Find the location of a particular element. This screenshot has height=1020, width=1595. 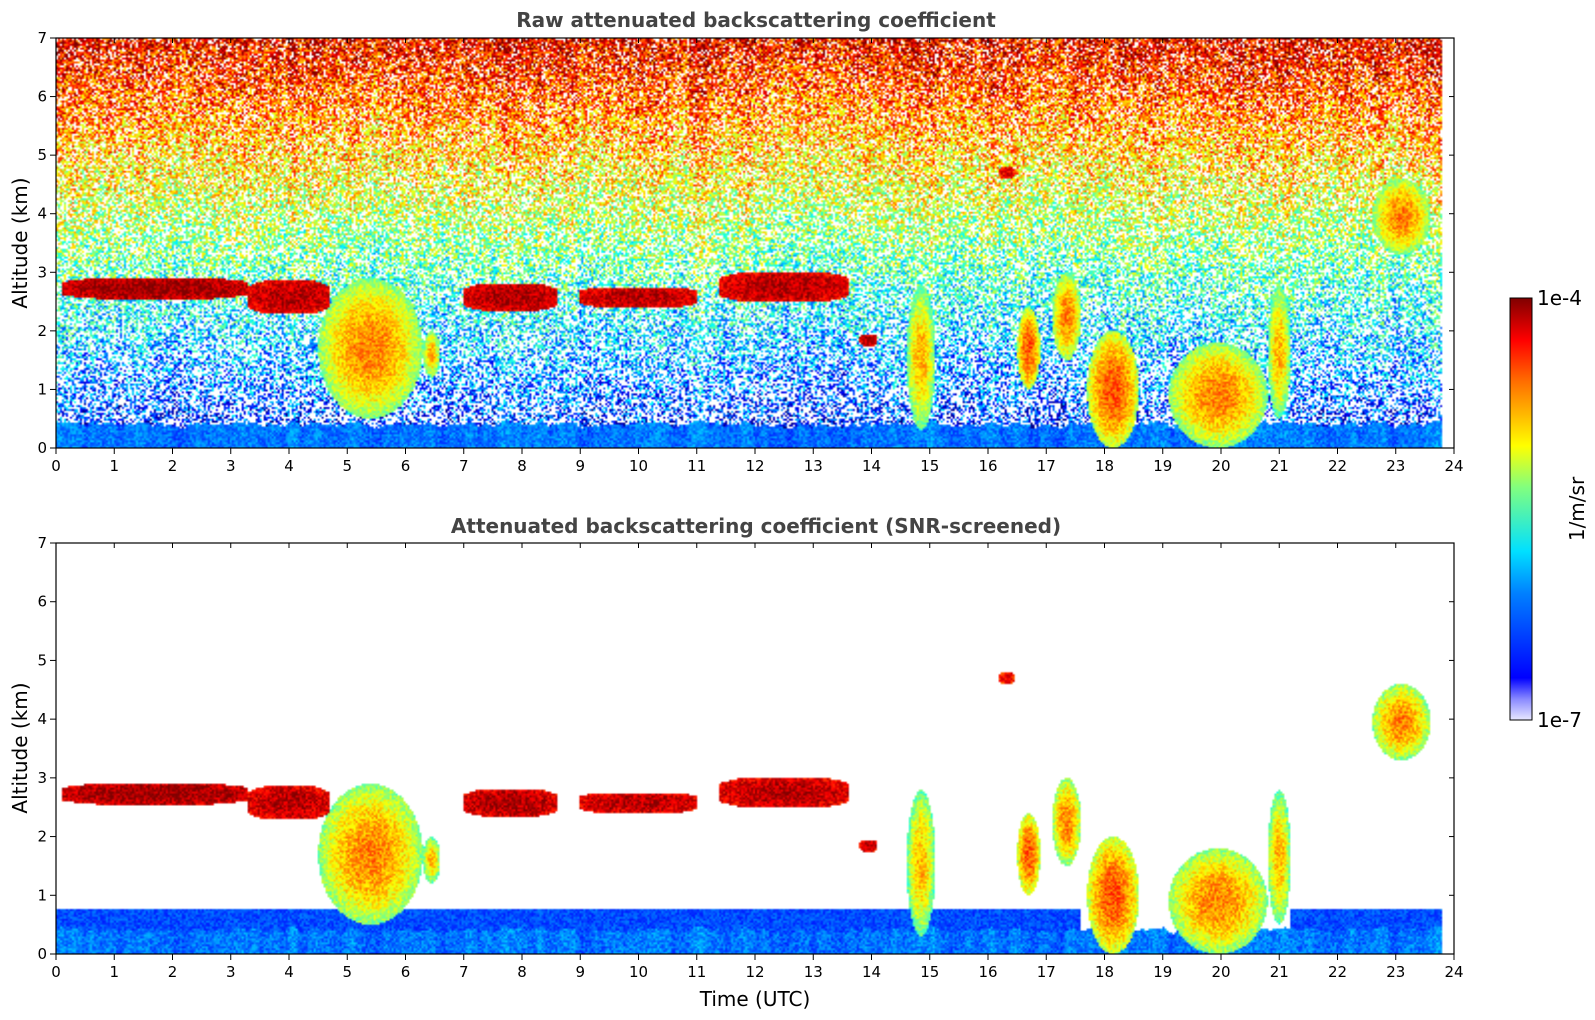

colorbar-max-label: 1e-4 is located at coordinates (1559, 298).